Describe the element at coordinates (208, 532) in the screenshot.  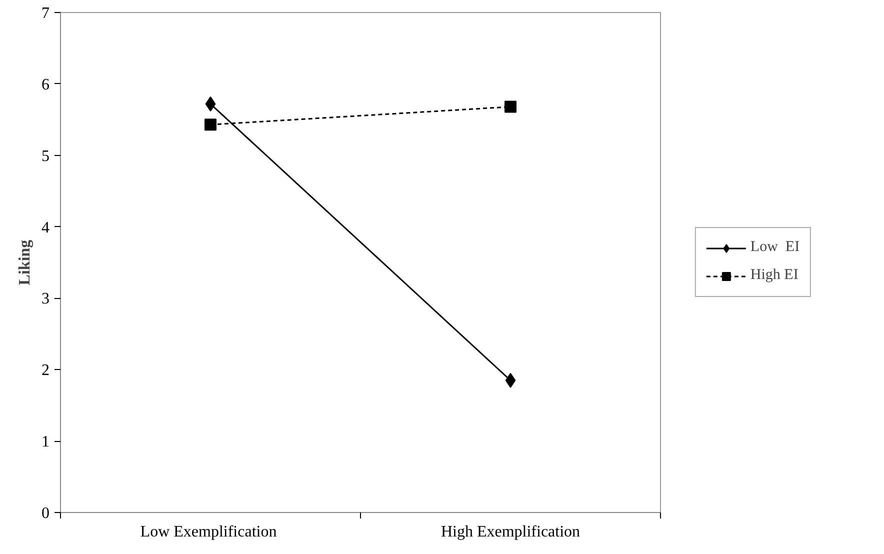
I see `x-tick-label: Low Exemplification` at that location.